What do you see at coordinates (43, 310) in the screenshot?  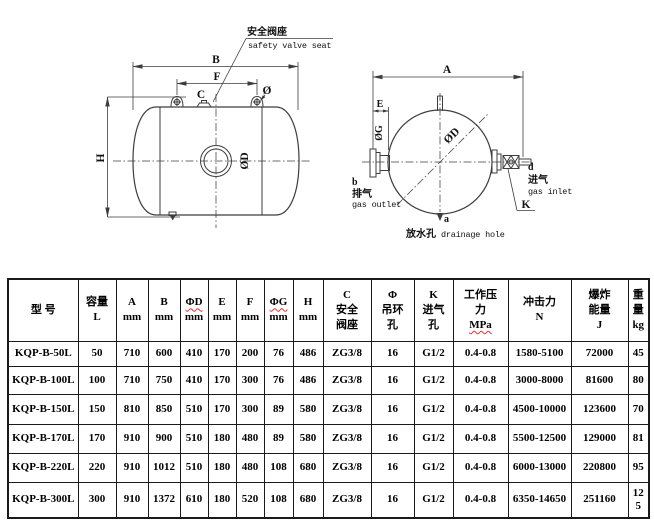 I see `header-model: 型 号` at bounding box center [43, 310].